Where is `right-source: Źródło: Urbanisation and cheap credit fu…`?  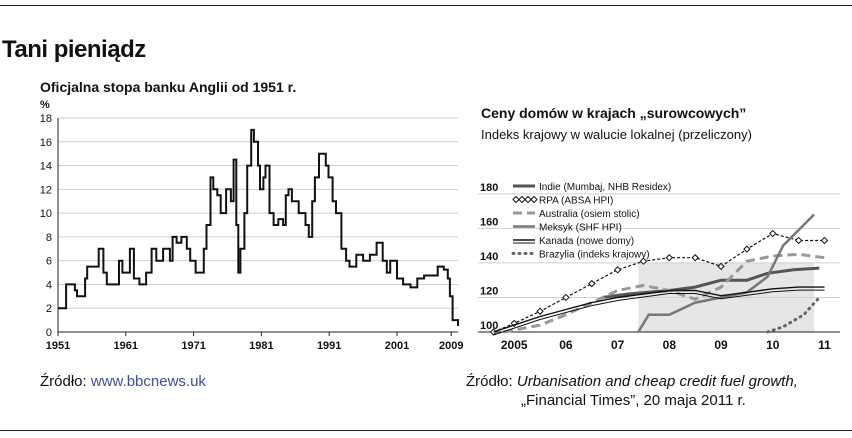 right-source: Źródło: Urbanisation and cheap credit fu… is located at coordinates (632, 382).